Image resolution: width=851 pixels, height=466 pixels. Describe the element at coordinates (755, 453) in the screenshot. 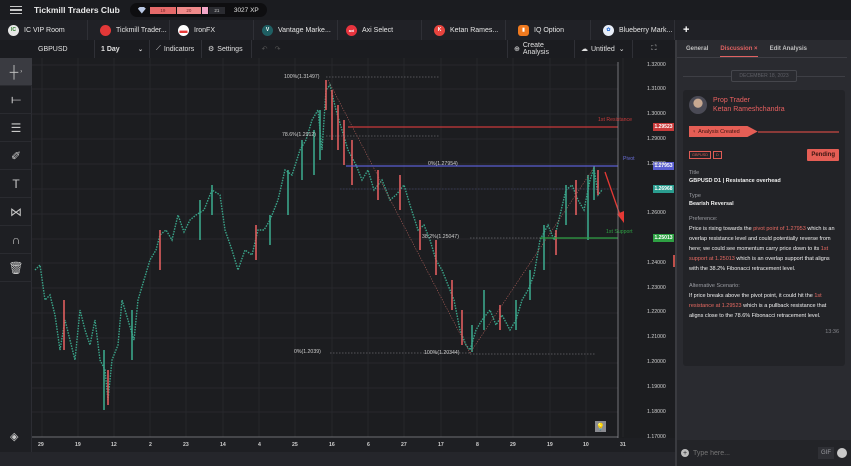

I see `message-input` at that location.